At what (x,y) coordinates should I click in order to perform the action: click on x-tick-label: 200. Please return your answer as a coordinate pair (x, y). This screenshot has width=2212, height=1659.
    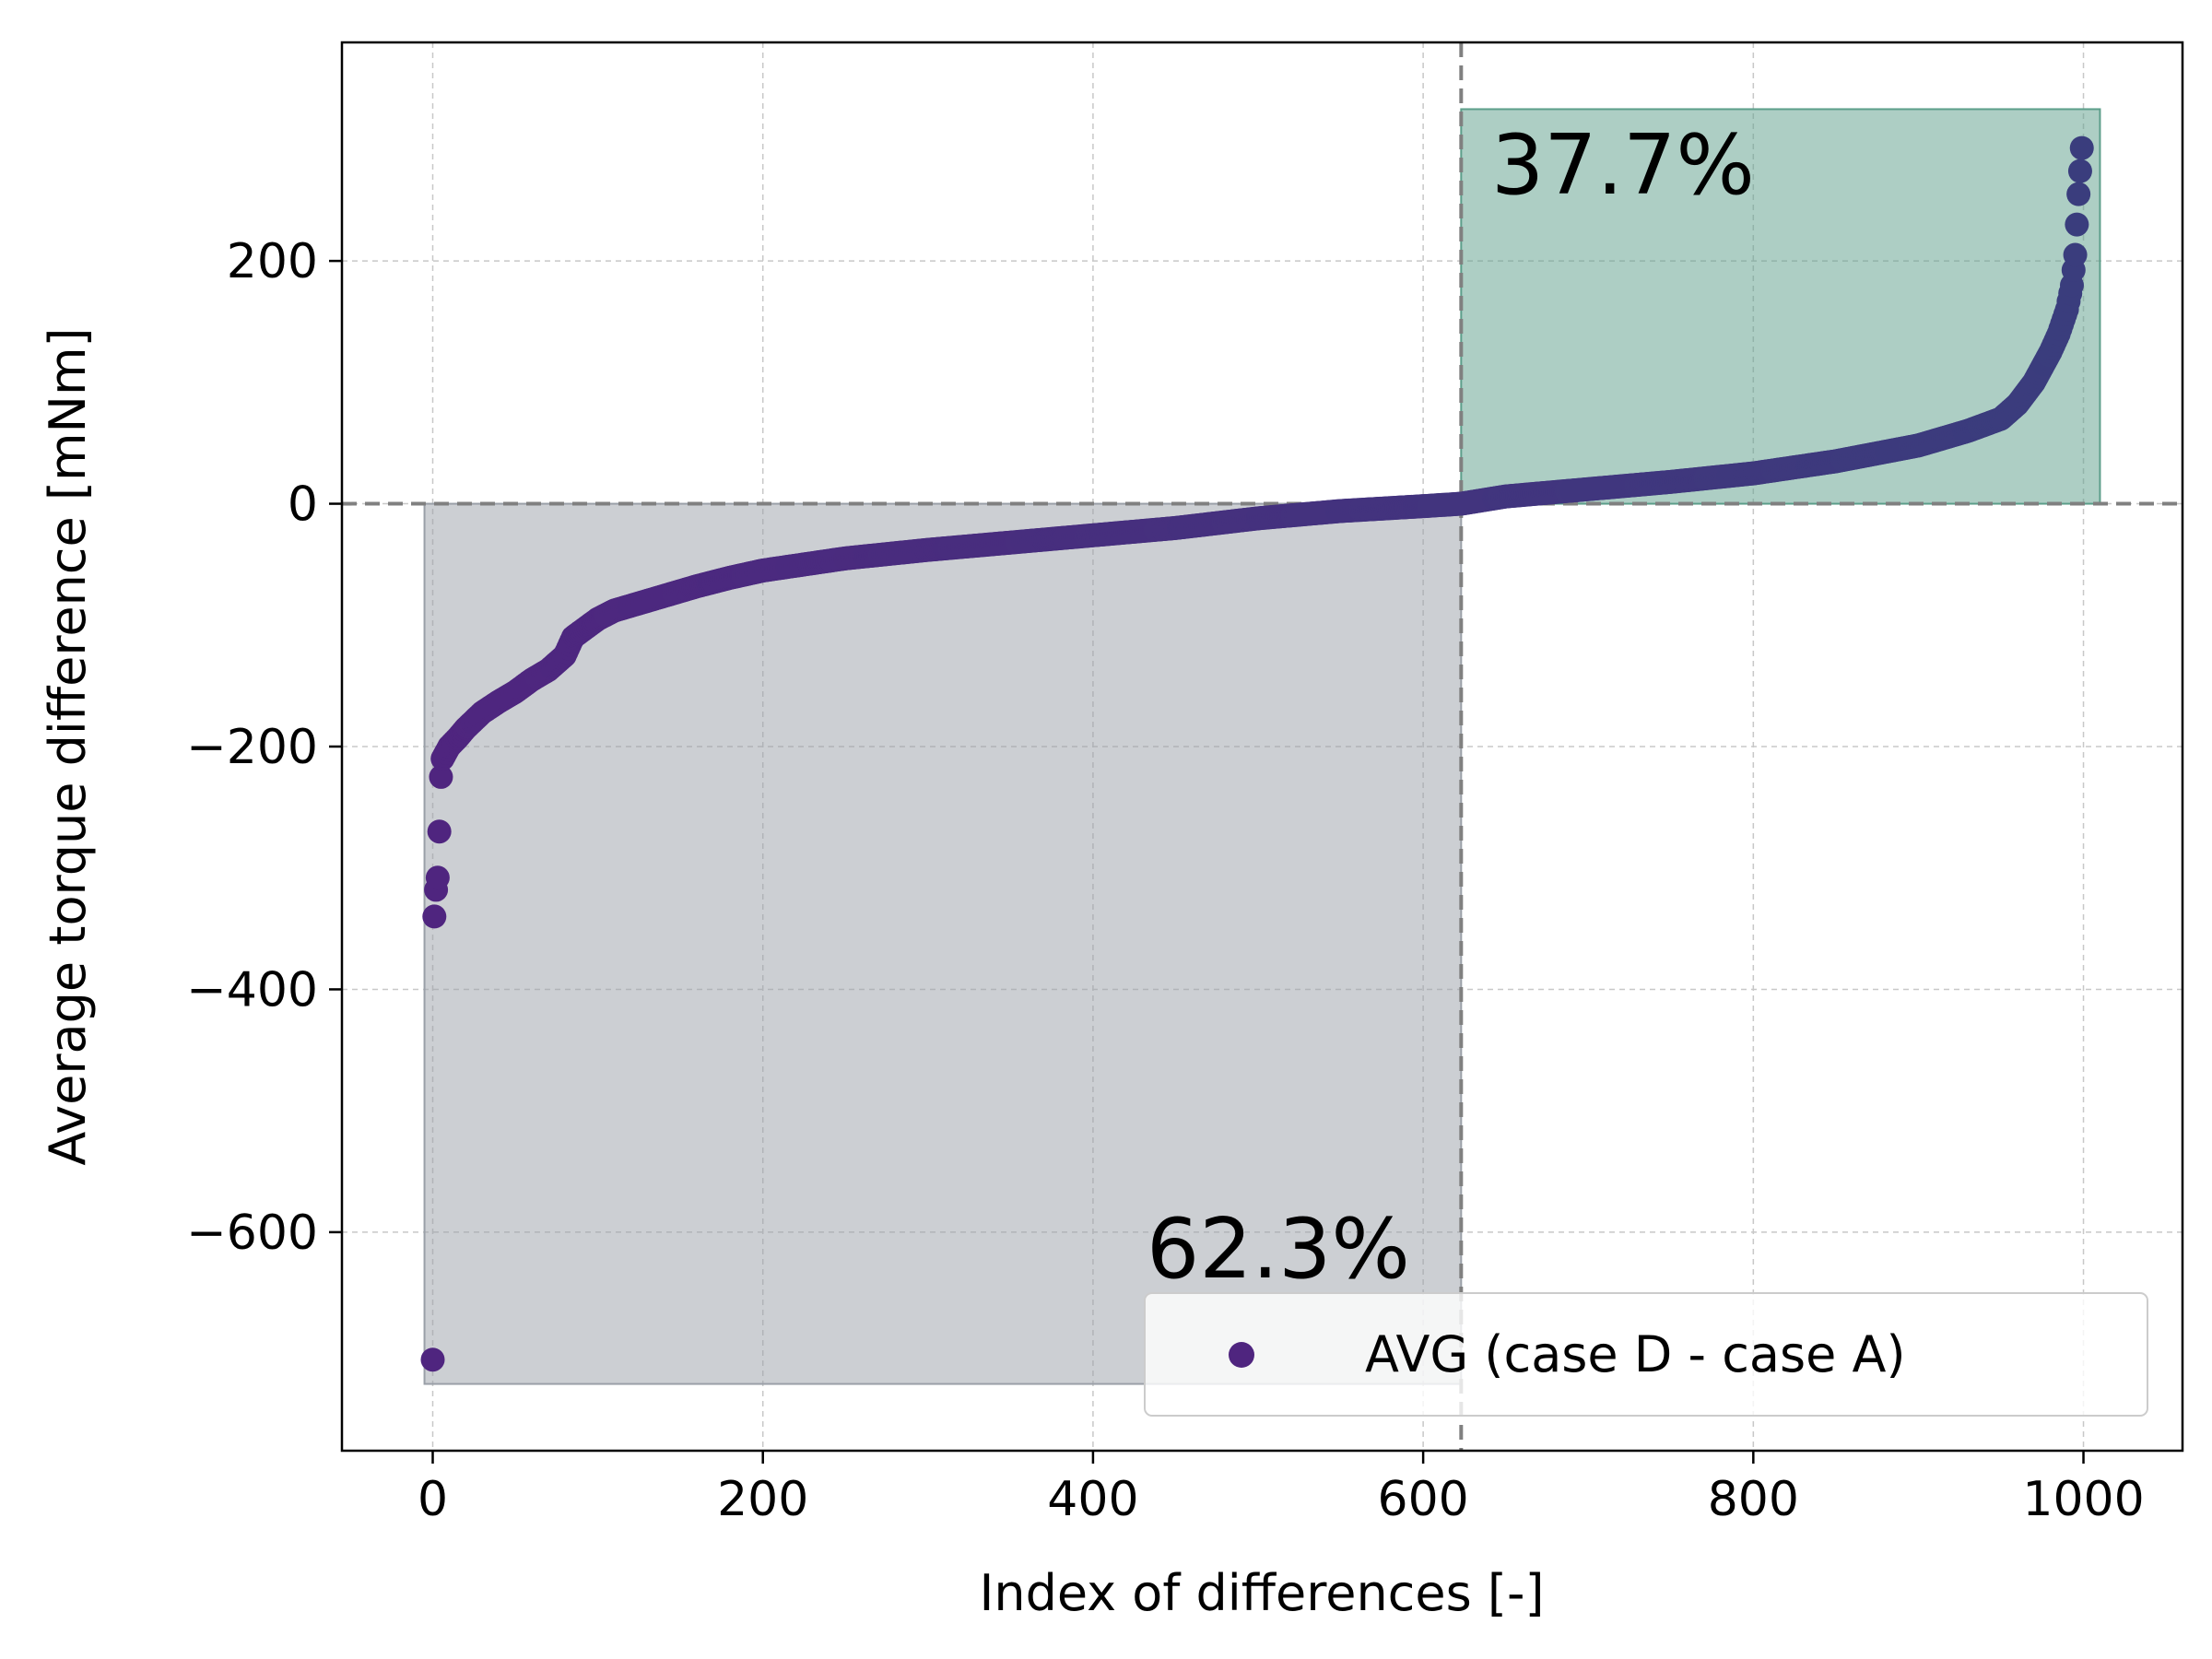
    Looking at the image, I should click on (762, 1499).